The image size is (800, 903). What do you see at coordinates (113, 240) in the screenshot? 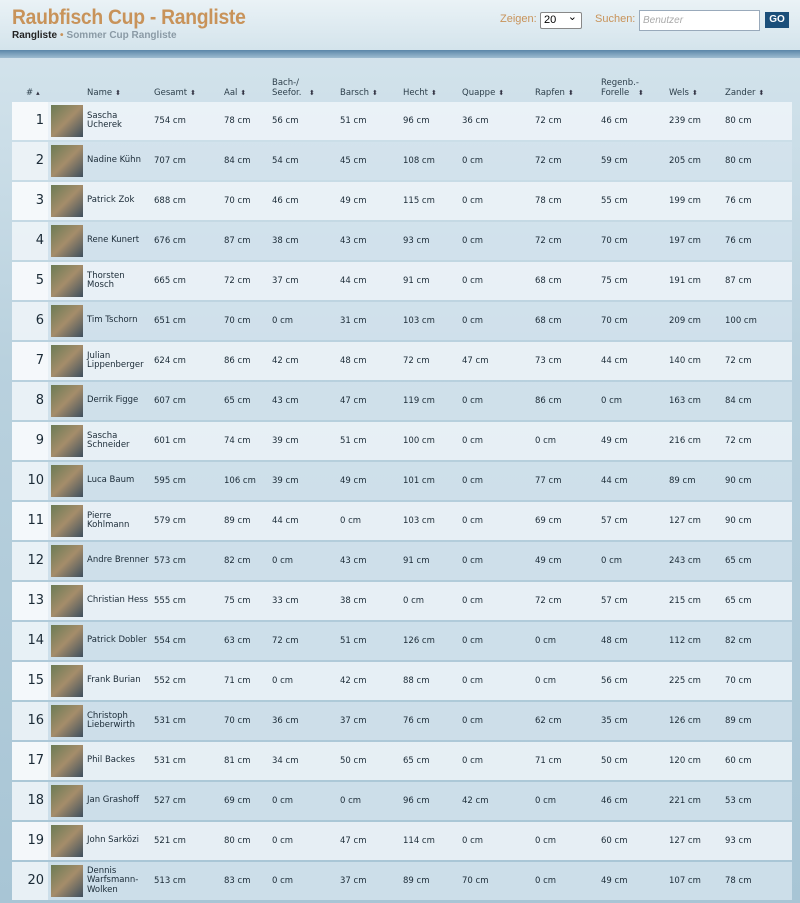
I see `user-name: Rene Kunert` at bounding box center [113, 240].